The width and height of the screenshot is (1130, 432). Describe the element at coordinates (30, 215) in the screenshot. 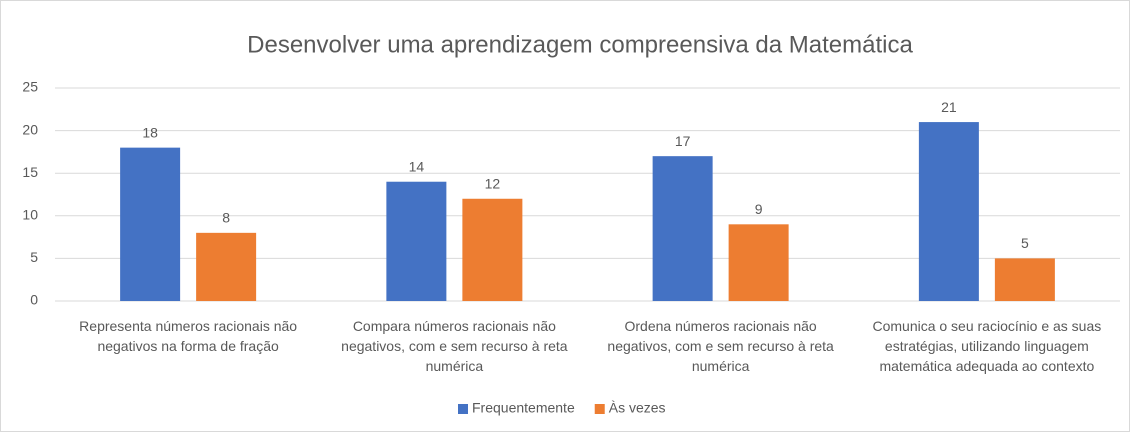

I see `y-tick-label: 10` at that location.